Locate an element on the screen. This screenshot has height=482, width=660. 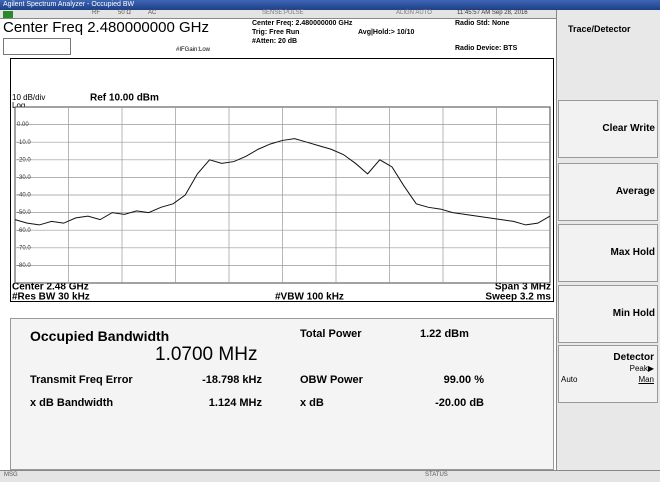
xdb-bw-label: x dB Bandwidth is located at coordinates (72, 403).